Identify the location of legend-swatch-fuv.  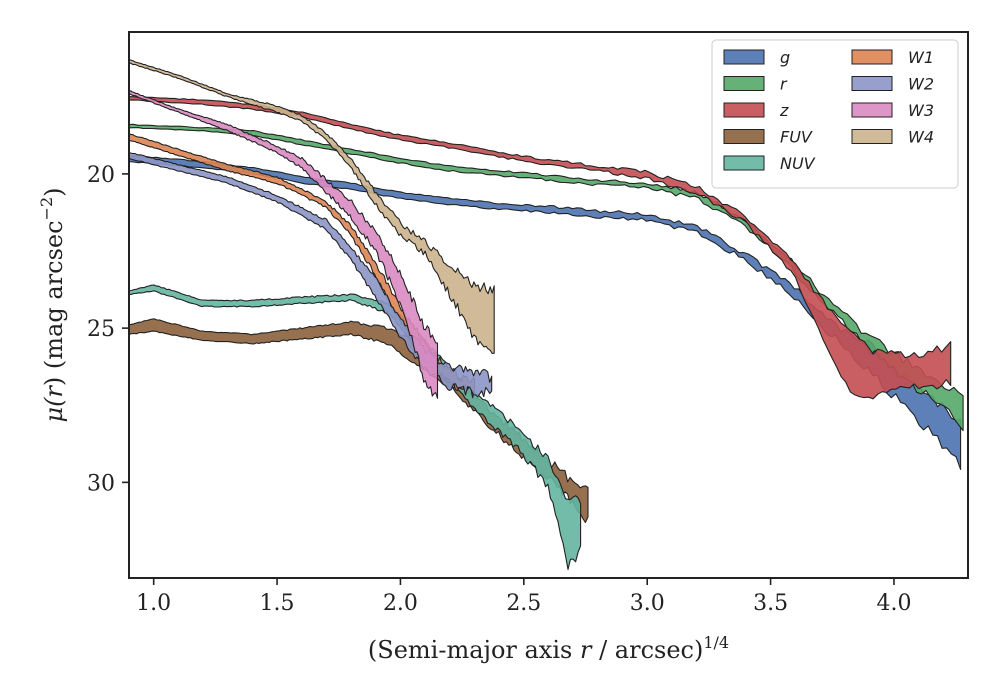
(744, 136).